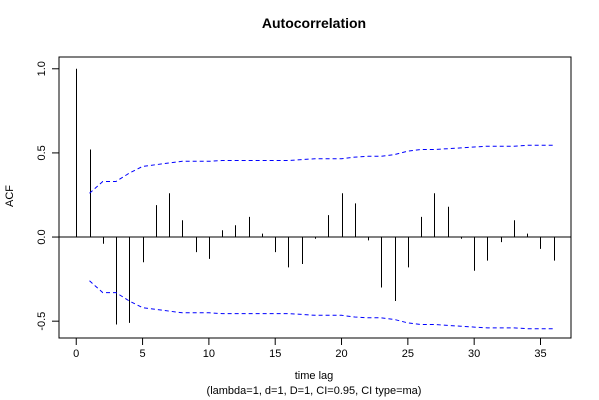 Image resolution: width=599 pixels, height=400 pixels. What do you see at coordinates (42, 321) in the screenshot?
I see `y-tick-label-0: -0.5` at bounding box center [42, 321].